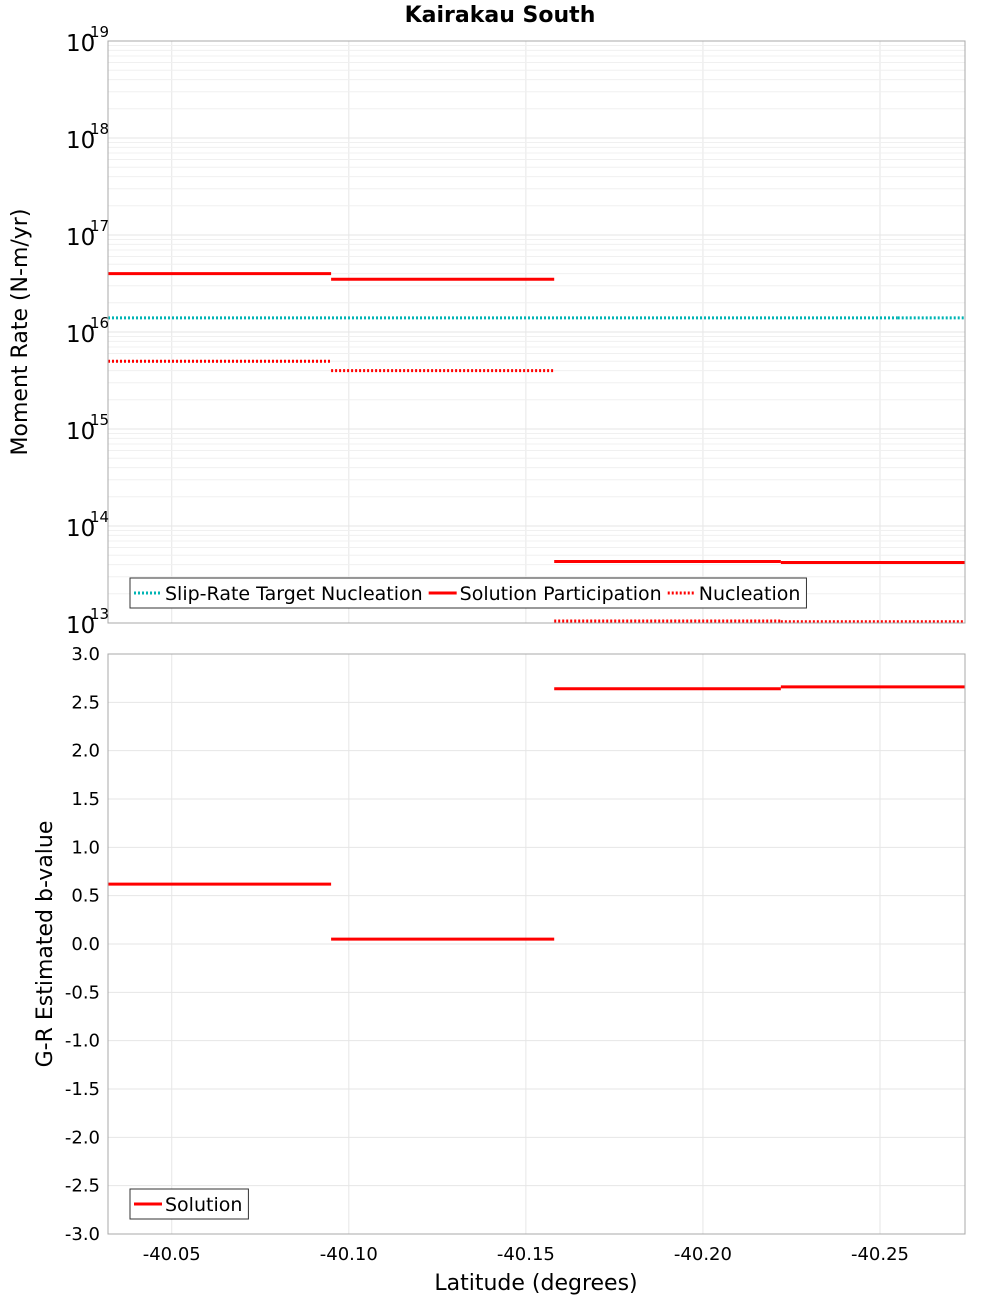 Image resolution: width=1000 pixels, height=1300 pixels. Describe the element at coordinates (294, 594) in the screenshot. I see `legend-label-slip-rate-target-nucleation: Slip-Rate Target Nucleation` at that location.